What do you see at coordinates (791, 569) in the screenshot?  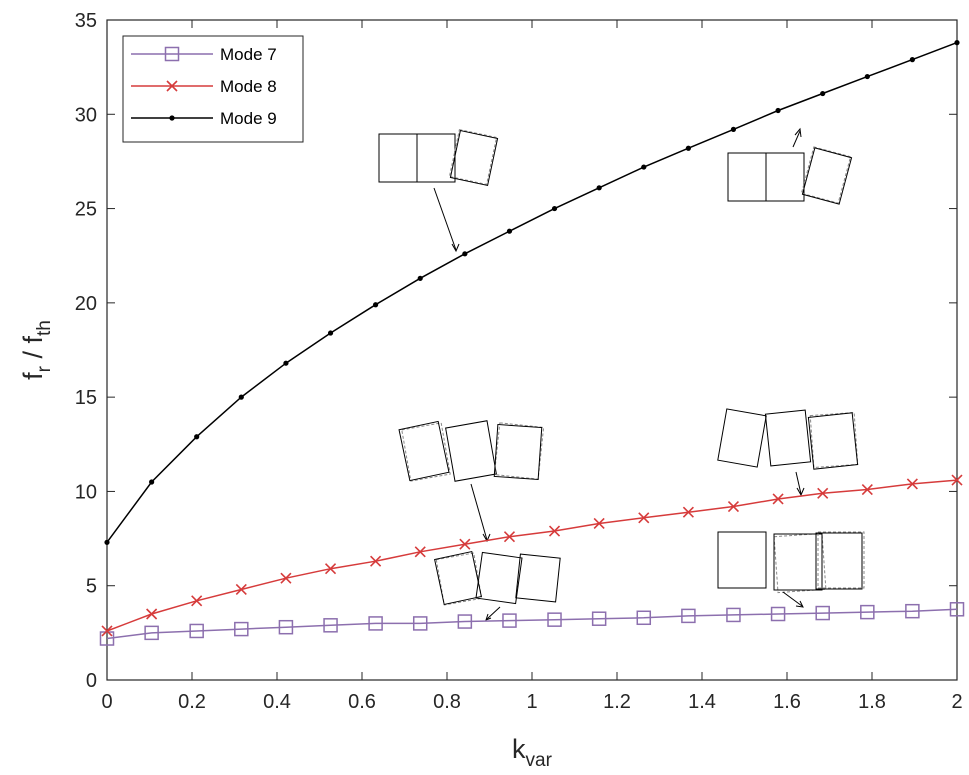 I see `mode7-shape-sketch-b` at bounding box center [791, 569].